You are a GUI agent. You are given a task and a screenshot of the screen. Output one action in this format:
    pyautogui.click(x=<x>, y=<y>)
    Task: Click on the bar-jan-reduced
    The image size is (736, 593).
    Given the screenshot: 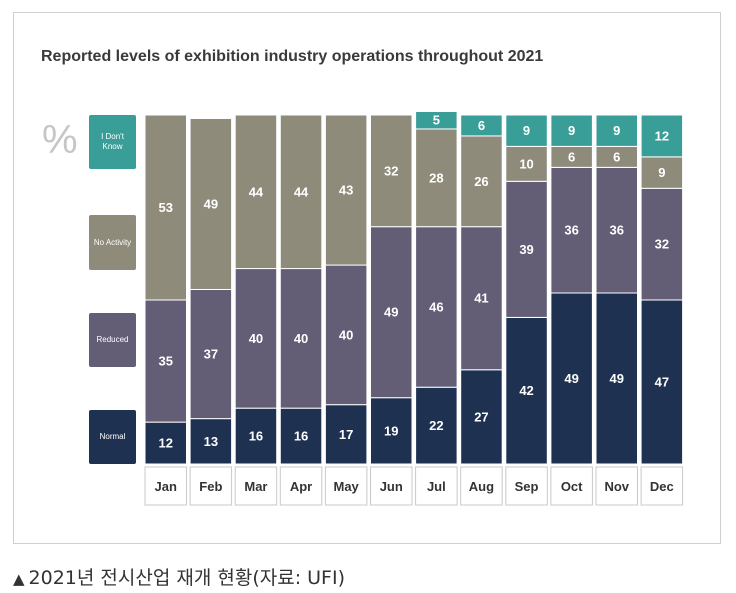 What is the action you would take?
    pyautogui.click(x=165, y=361)
    